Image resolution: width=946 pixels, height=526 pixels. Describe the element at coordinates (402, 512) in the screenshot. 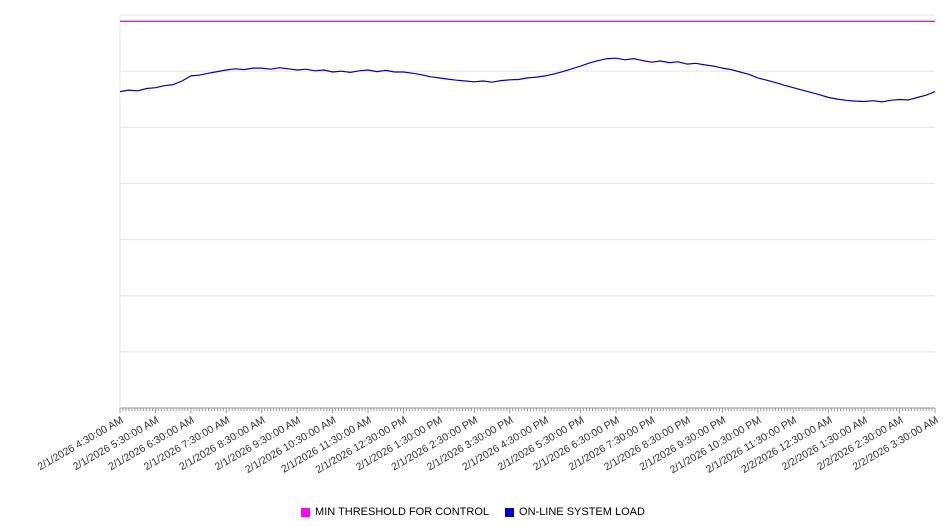

I see `legend-label-threshold: MIN THRESHOLD FOR CONTROL` at that location.